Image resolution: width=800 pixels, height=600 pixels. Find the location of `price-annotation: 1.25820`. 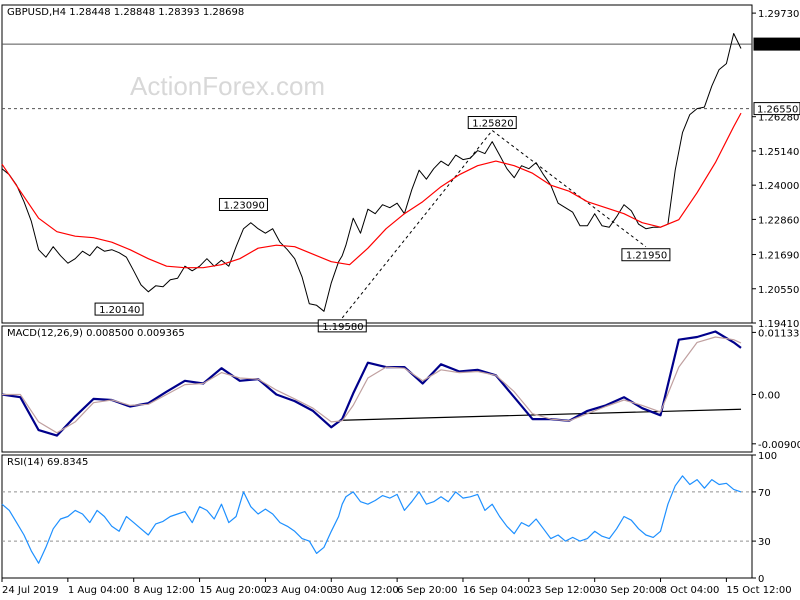

price-annotation: 1.25820 is located at coordinates (492, 124).